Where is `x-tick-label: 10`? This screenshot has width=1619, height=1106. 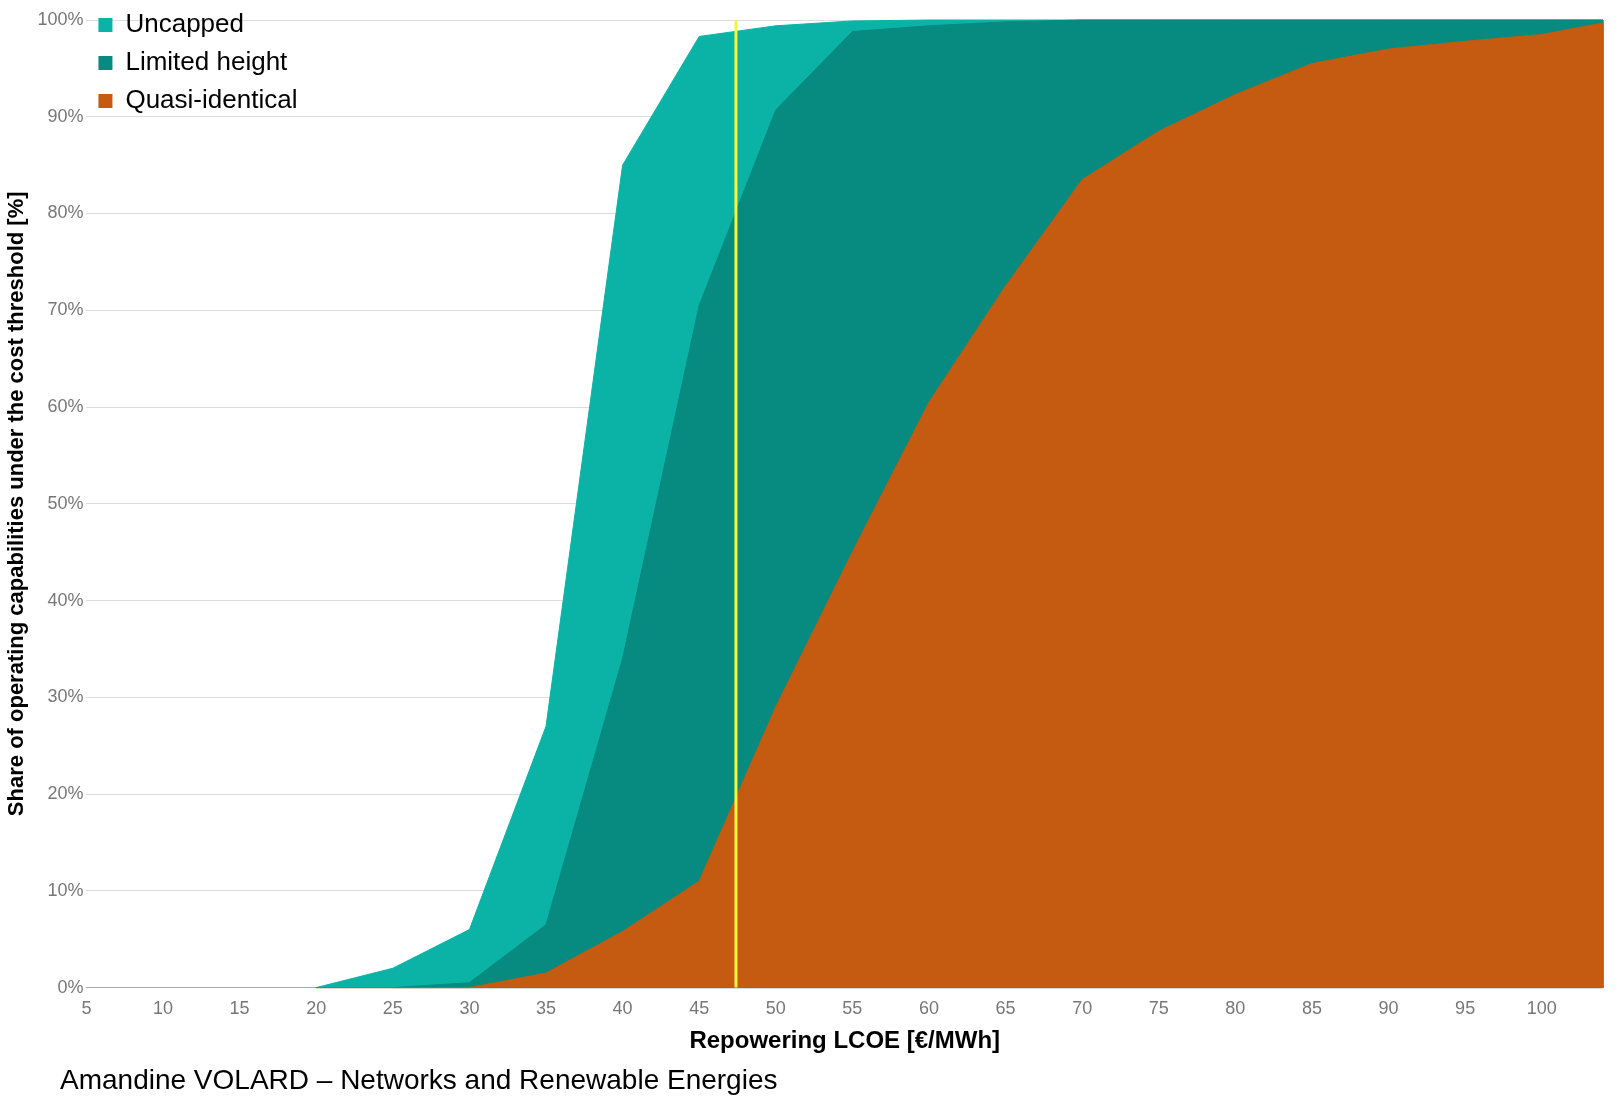
x-tick-label: 10 is located at coordinates (163, 1008).